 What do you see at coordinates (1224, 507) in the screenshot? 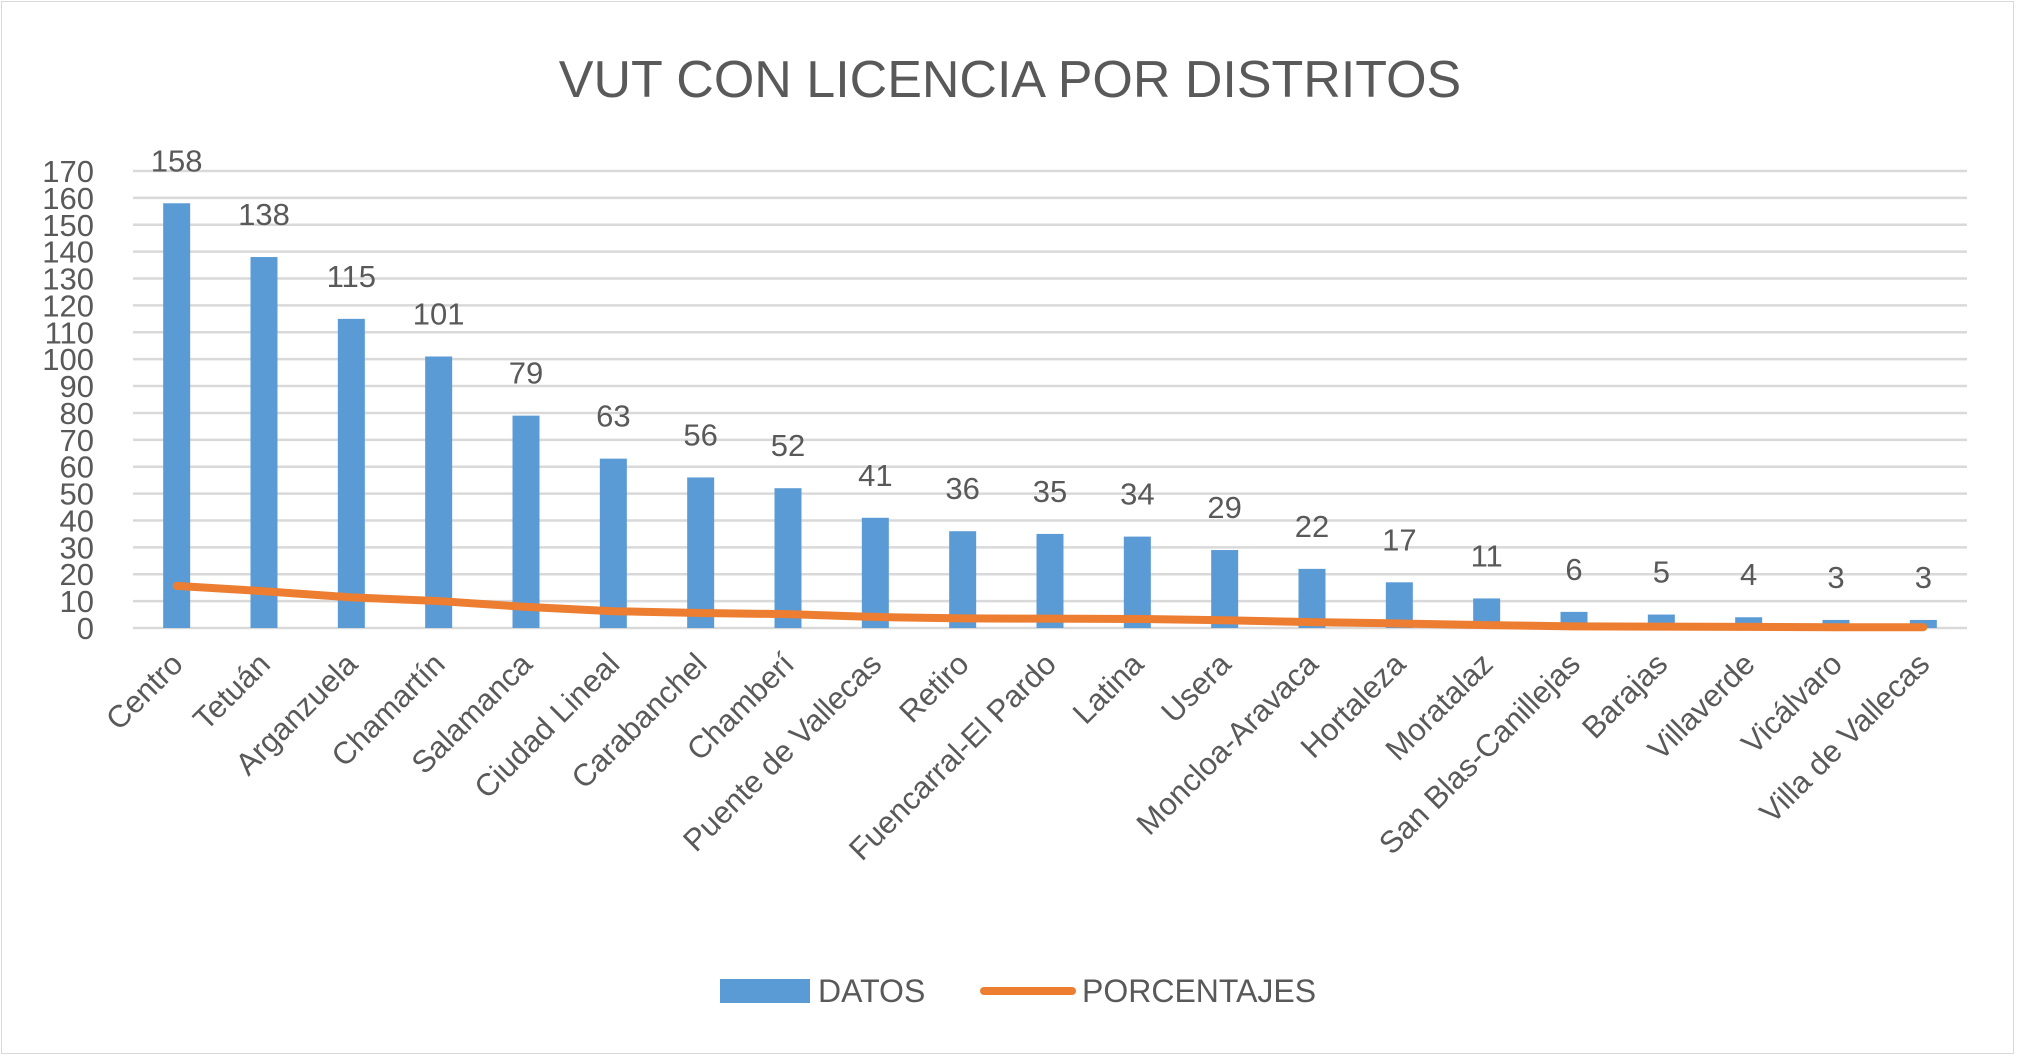
I see `data-label: 29` at bounding box center [1224, 507].